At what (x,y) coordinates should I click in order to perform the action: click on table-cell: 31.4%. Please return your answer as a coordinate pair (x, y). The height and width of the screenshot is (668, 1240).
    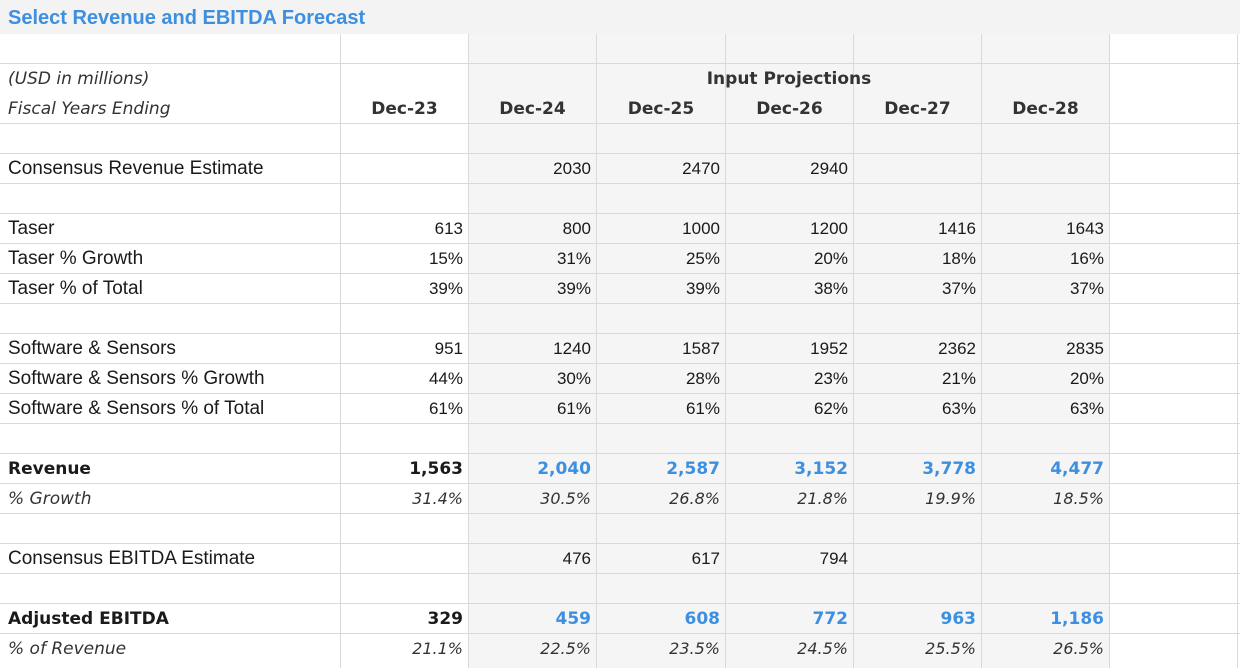
    Looking at the image, I should click on (437, 498).